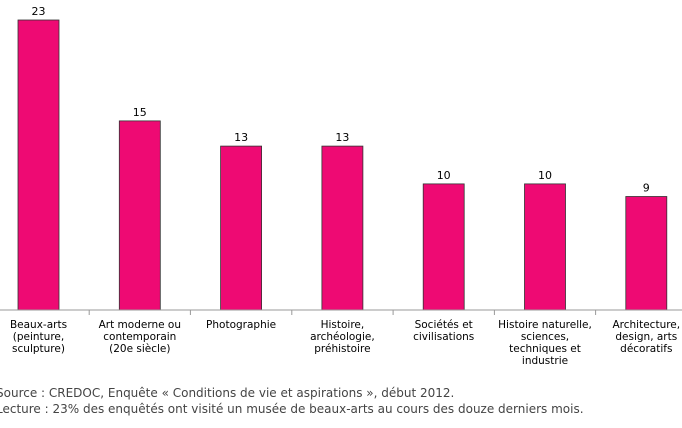 The height and width of the screenshot is (428, 682). I want to click on value-label-3: 13, so click(241, 137).